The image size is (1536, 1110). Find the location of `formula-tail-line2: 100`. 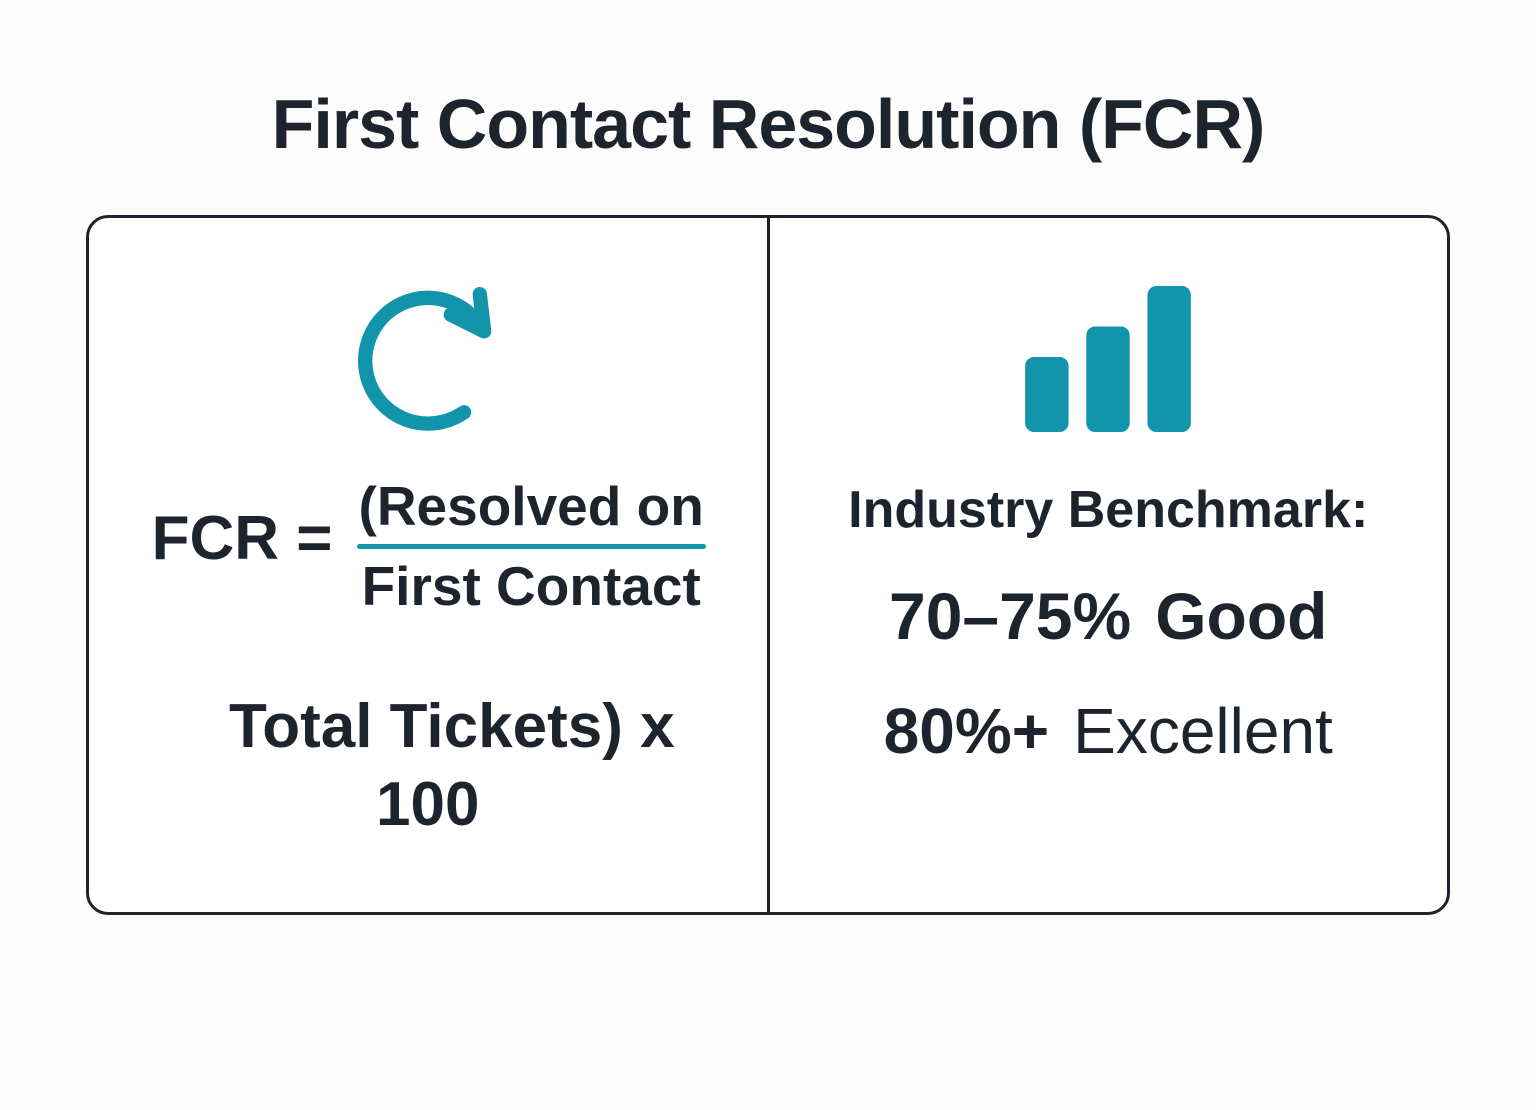

formula-tail-line2: 100 is located at coordinates (428, 805).